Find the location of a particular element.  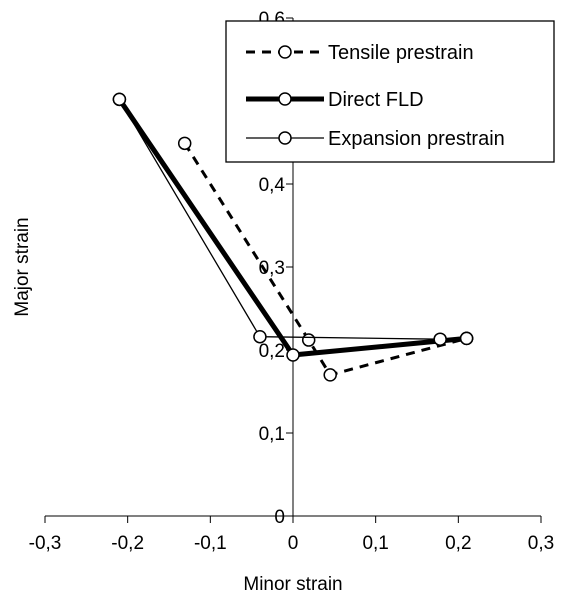

legend-label: Direct FLD is located at coordinates (376, 100).